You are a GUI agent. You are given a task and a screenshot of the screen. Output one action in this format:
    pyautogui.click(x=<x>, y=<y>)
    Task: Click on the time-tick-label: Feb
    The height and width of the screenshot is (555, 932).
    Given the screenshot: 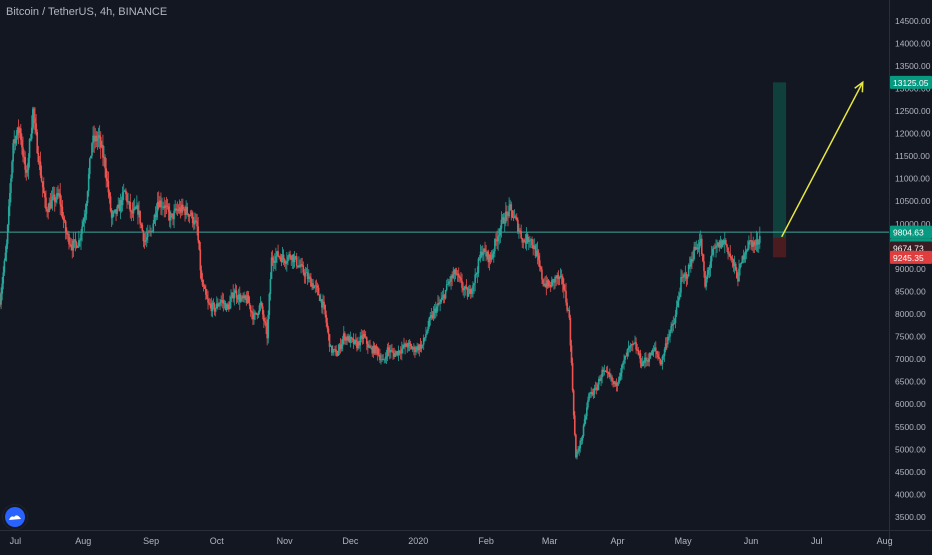 What is the action you would take?
    pyautogui.click(x=486, y=541)
    